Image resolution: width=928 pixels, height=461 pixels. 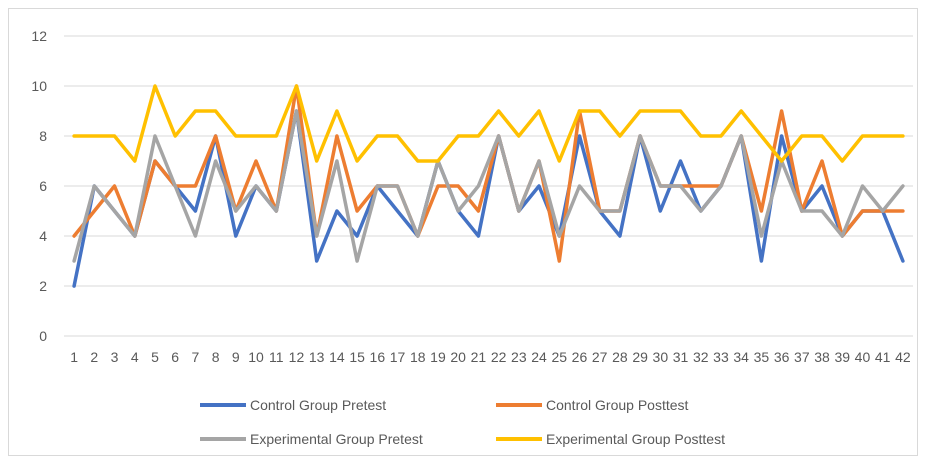 I want to click on y-tick-label: 6, so click(x=43, y=186).